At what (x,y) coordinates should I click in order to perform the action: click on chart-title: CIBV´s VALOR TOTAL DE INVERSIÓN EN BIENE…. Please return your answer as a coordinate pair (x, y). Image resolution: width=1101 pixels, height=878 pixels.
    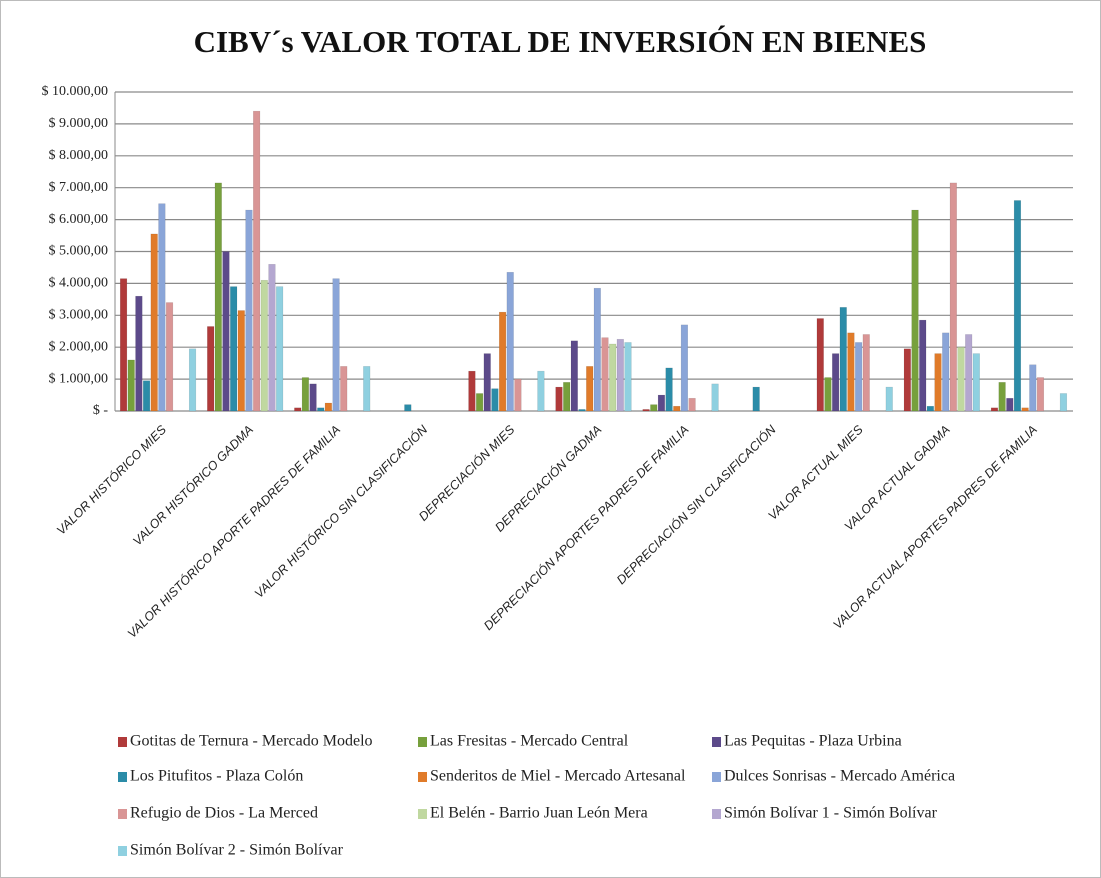
    Looking at the image, I should click on (560, 41).